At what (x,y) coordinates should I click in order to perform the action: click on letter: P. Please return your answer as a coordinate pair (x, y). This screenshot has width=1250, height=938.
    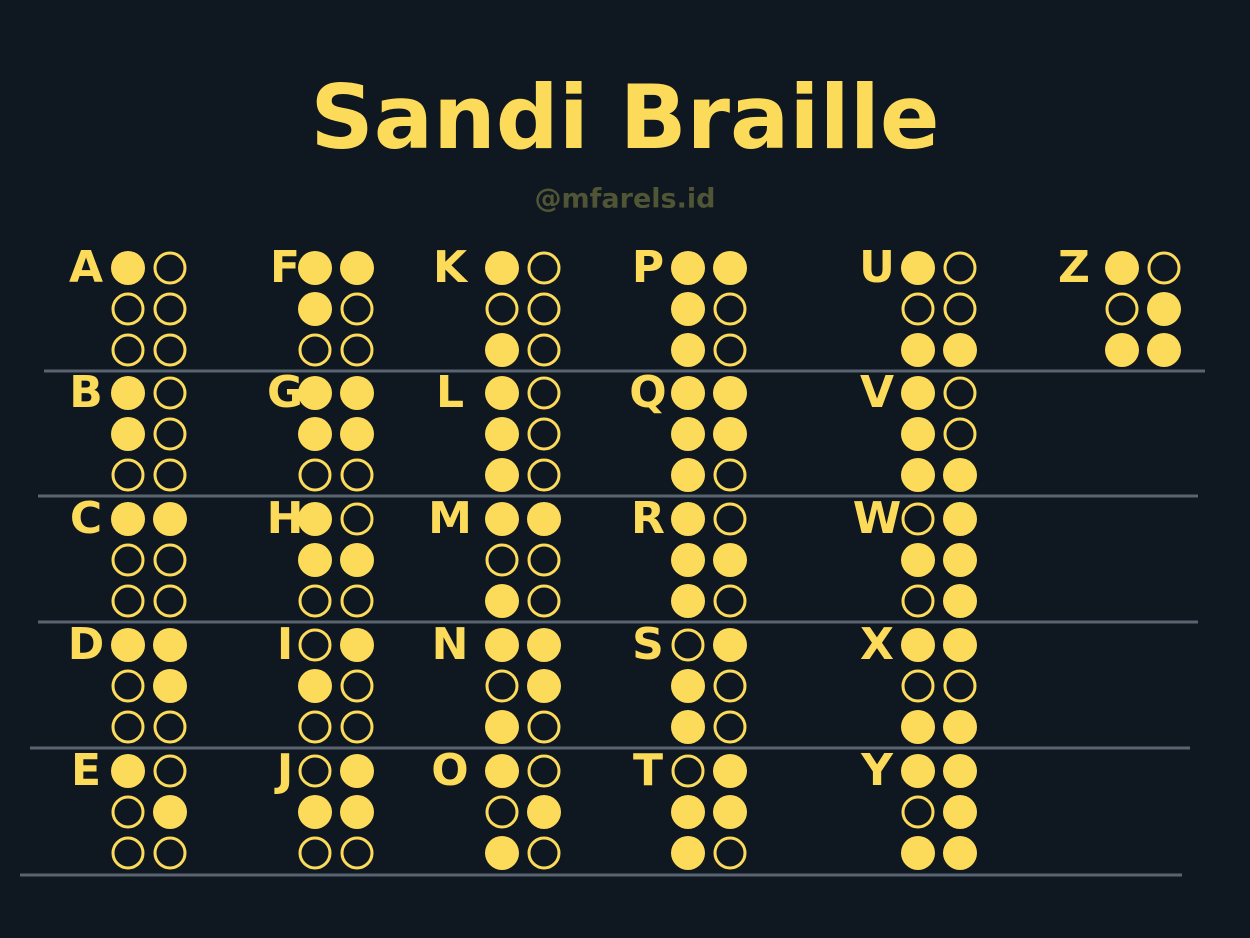
    Looking at the image, I should click on (648, 267).